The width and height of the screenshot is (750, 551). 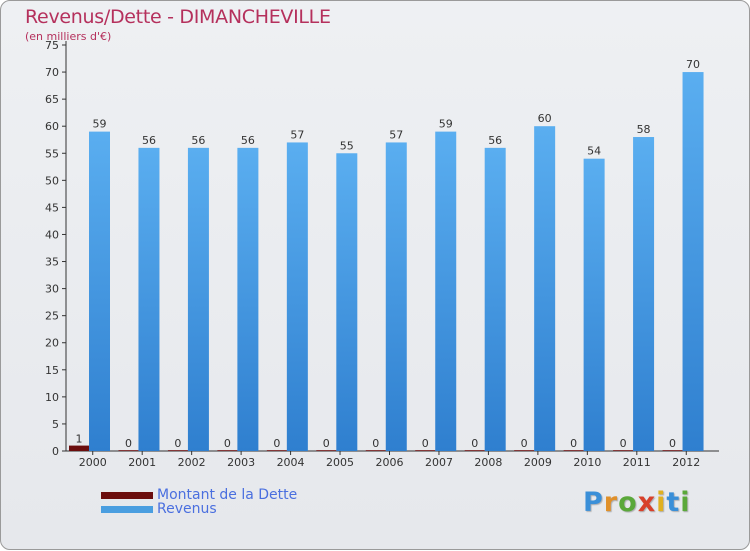 What do you see at coordinates (93, 462) in the screenshot?
I see `x-tick-label: 2000` at bounding box center [93, 462].